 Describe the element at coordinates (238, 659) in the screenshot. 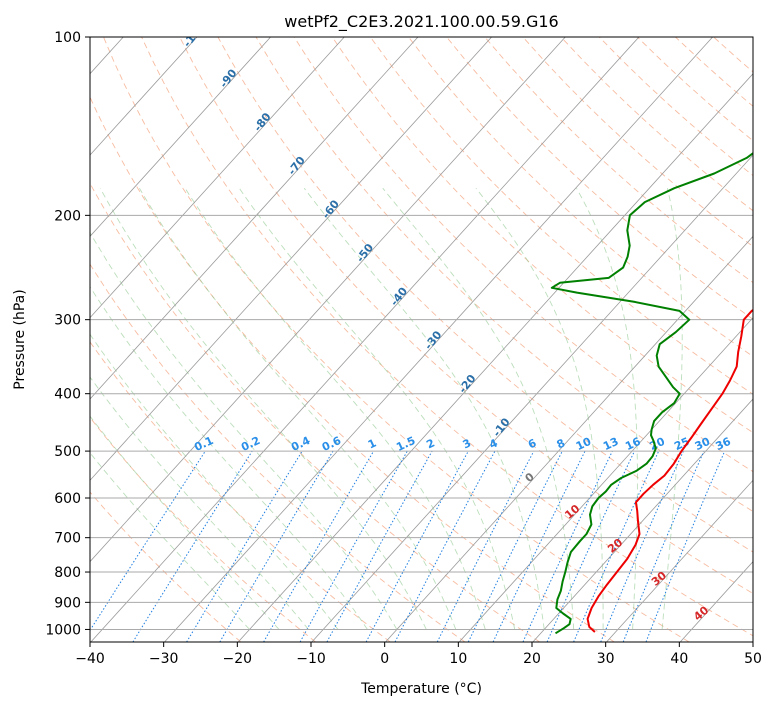

I see `x-tick-label: −20` at that location.